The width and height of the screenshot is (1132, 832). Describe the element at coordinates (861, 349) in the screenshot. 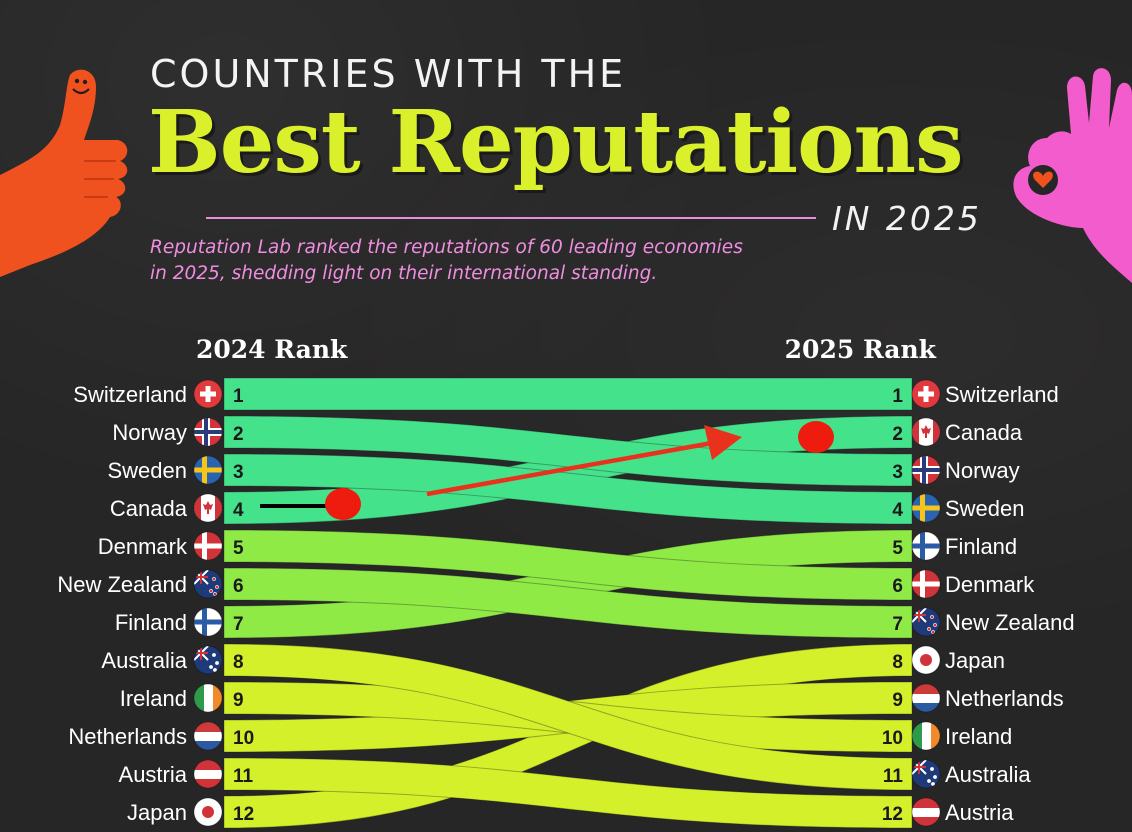

I see `right-axis-header: 2025 Rank` at that location.